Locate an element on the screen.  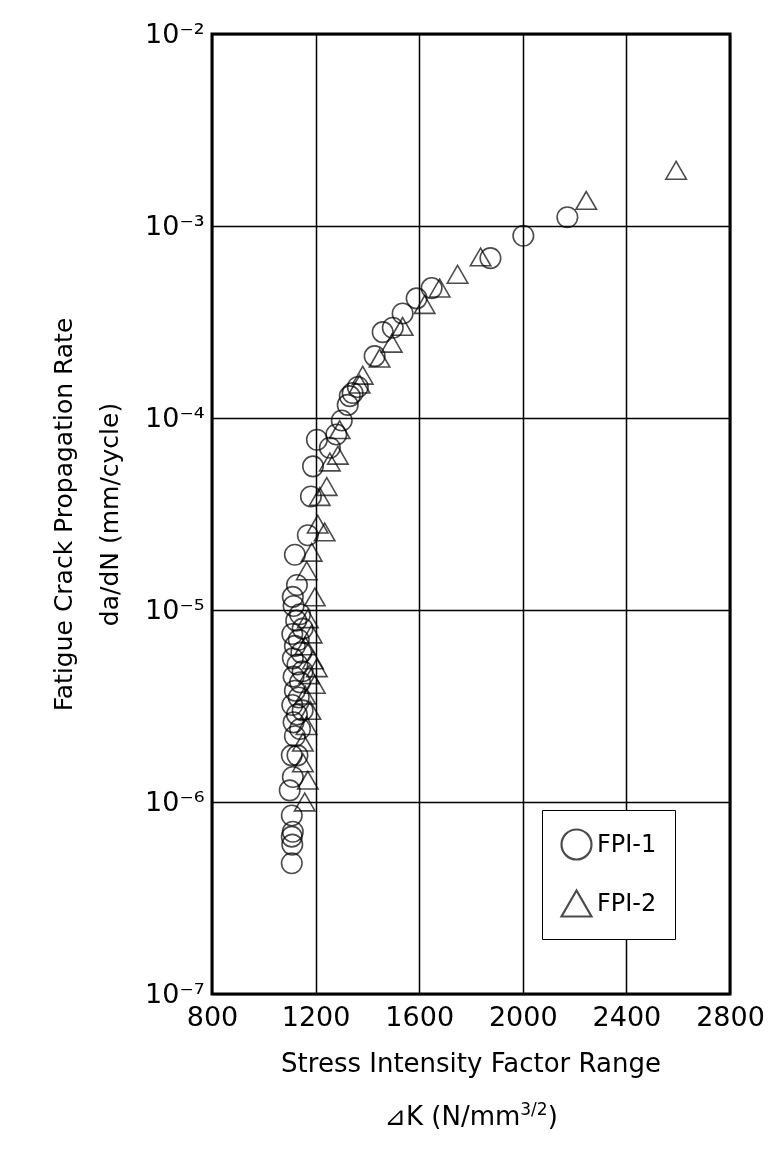
y-tick-label: 10⁻⁶ is located at coordinates (175, 801).